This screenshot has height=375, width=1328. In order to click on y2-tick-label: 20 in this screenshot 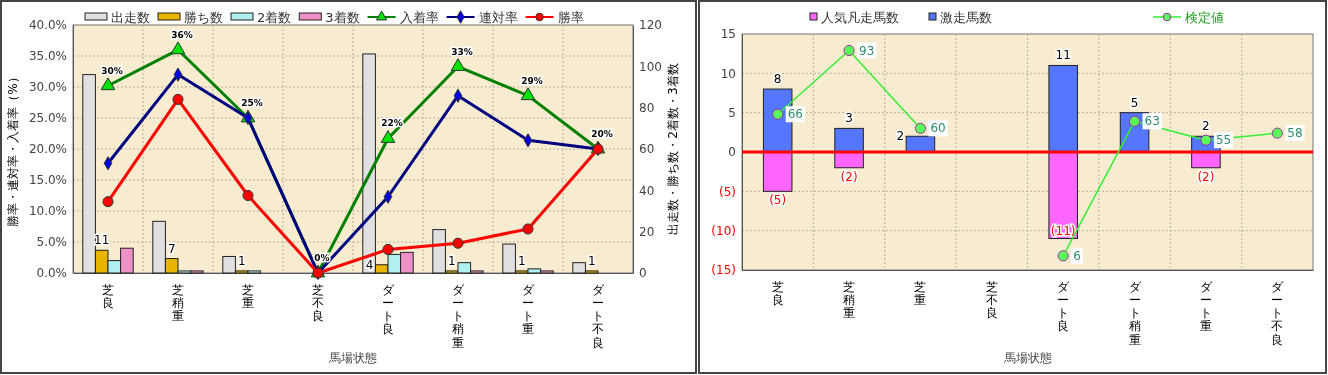, I will do `click(647, 232)`.